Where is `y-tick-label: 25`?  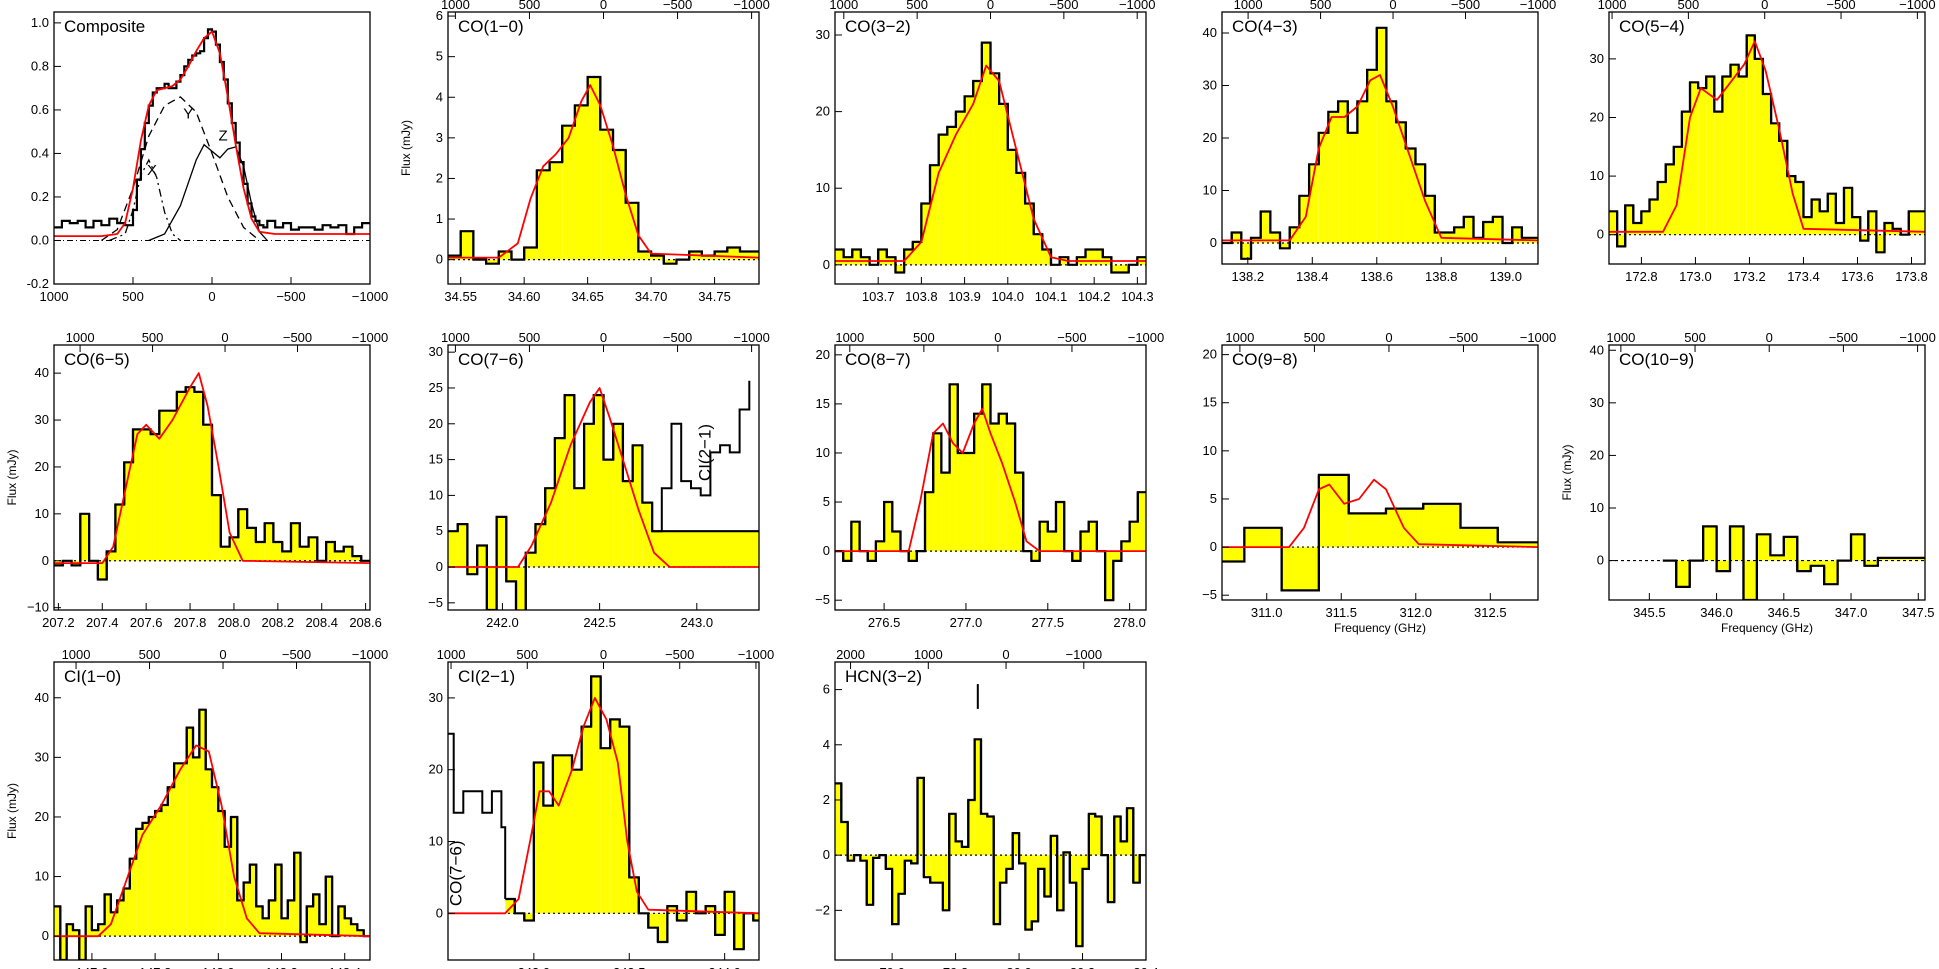
y-tick-label: 25 is located at coordinates (436, 387).